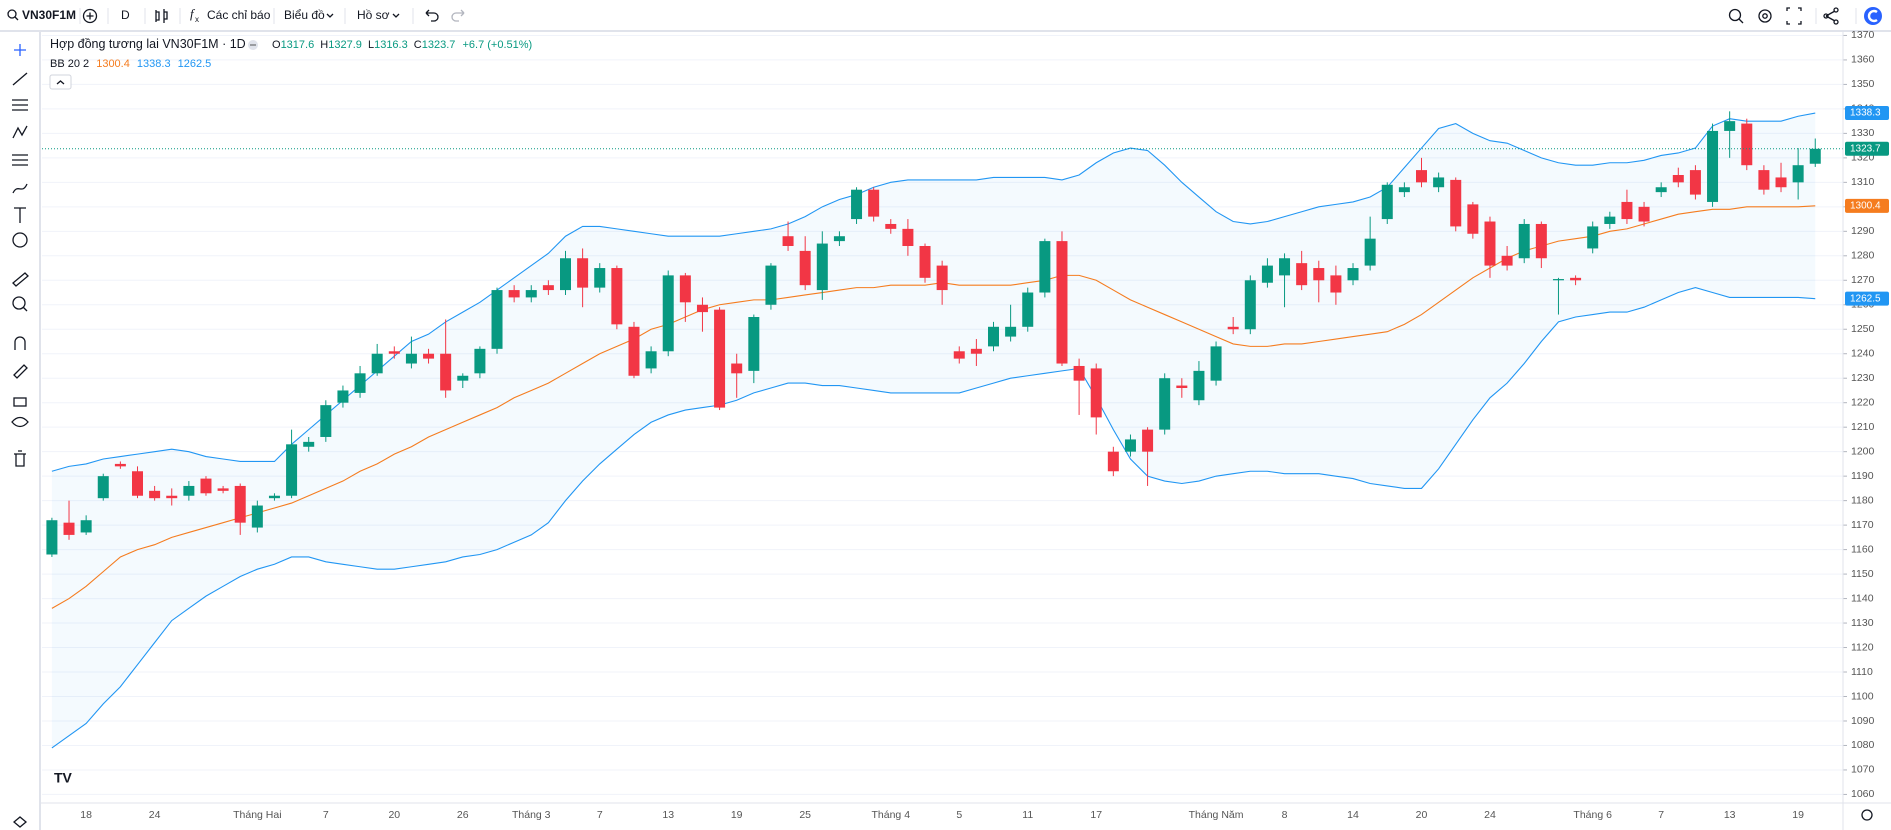 This screenshot has height=830, width=1891. Describe the element at coordinates (531, 815) in the screenshot. I see `x-tick-label: Tháng 3` at that location.